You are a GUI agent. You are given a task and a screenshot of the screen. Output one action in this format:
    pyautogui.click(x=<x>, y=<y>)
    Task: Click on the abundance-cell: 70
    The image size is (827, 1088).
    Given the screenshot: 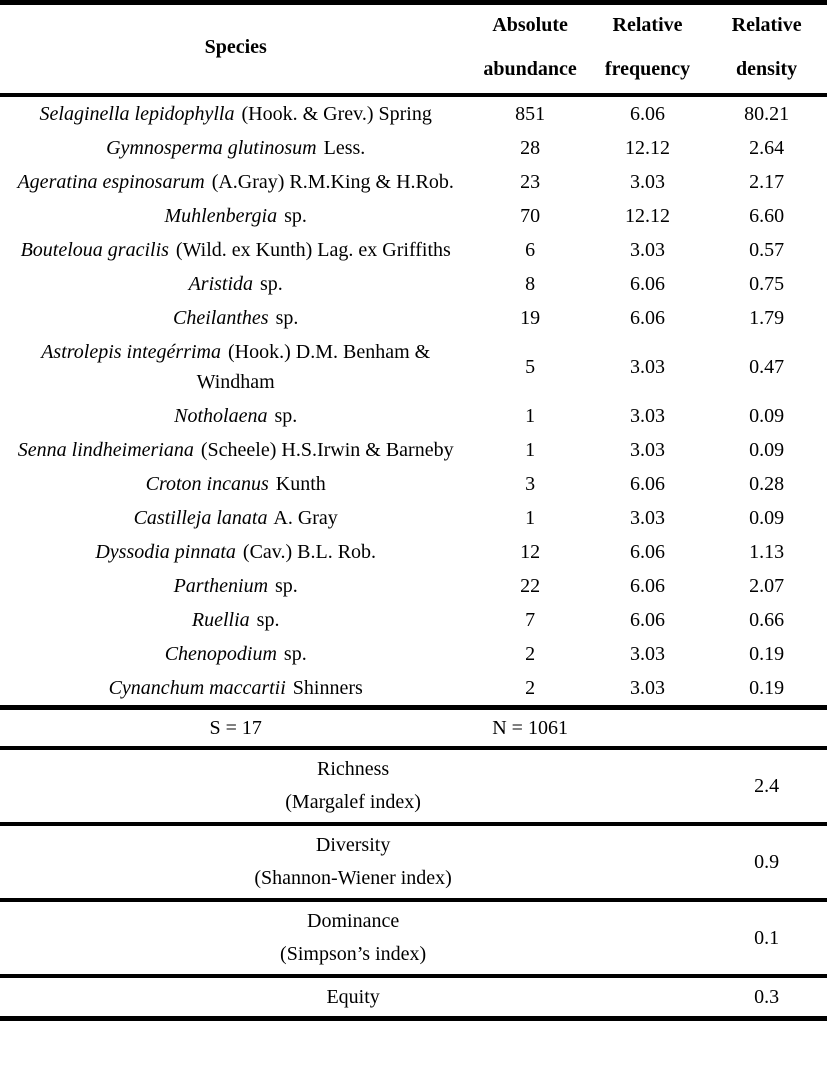 What is the action you would take?
    pyautogui.click(x=530, y=216)
    